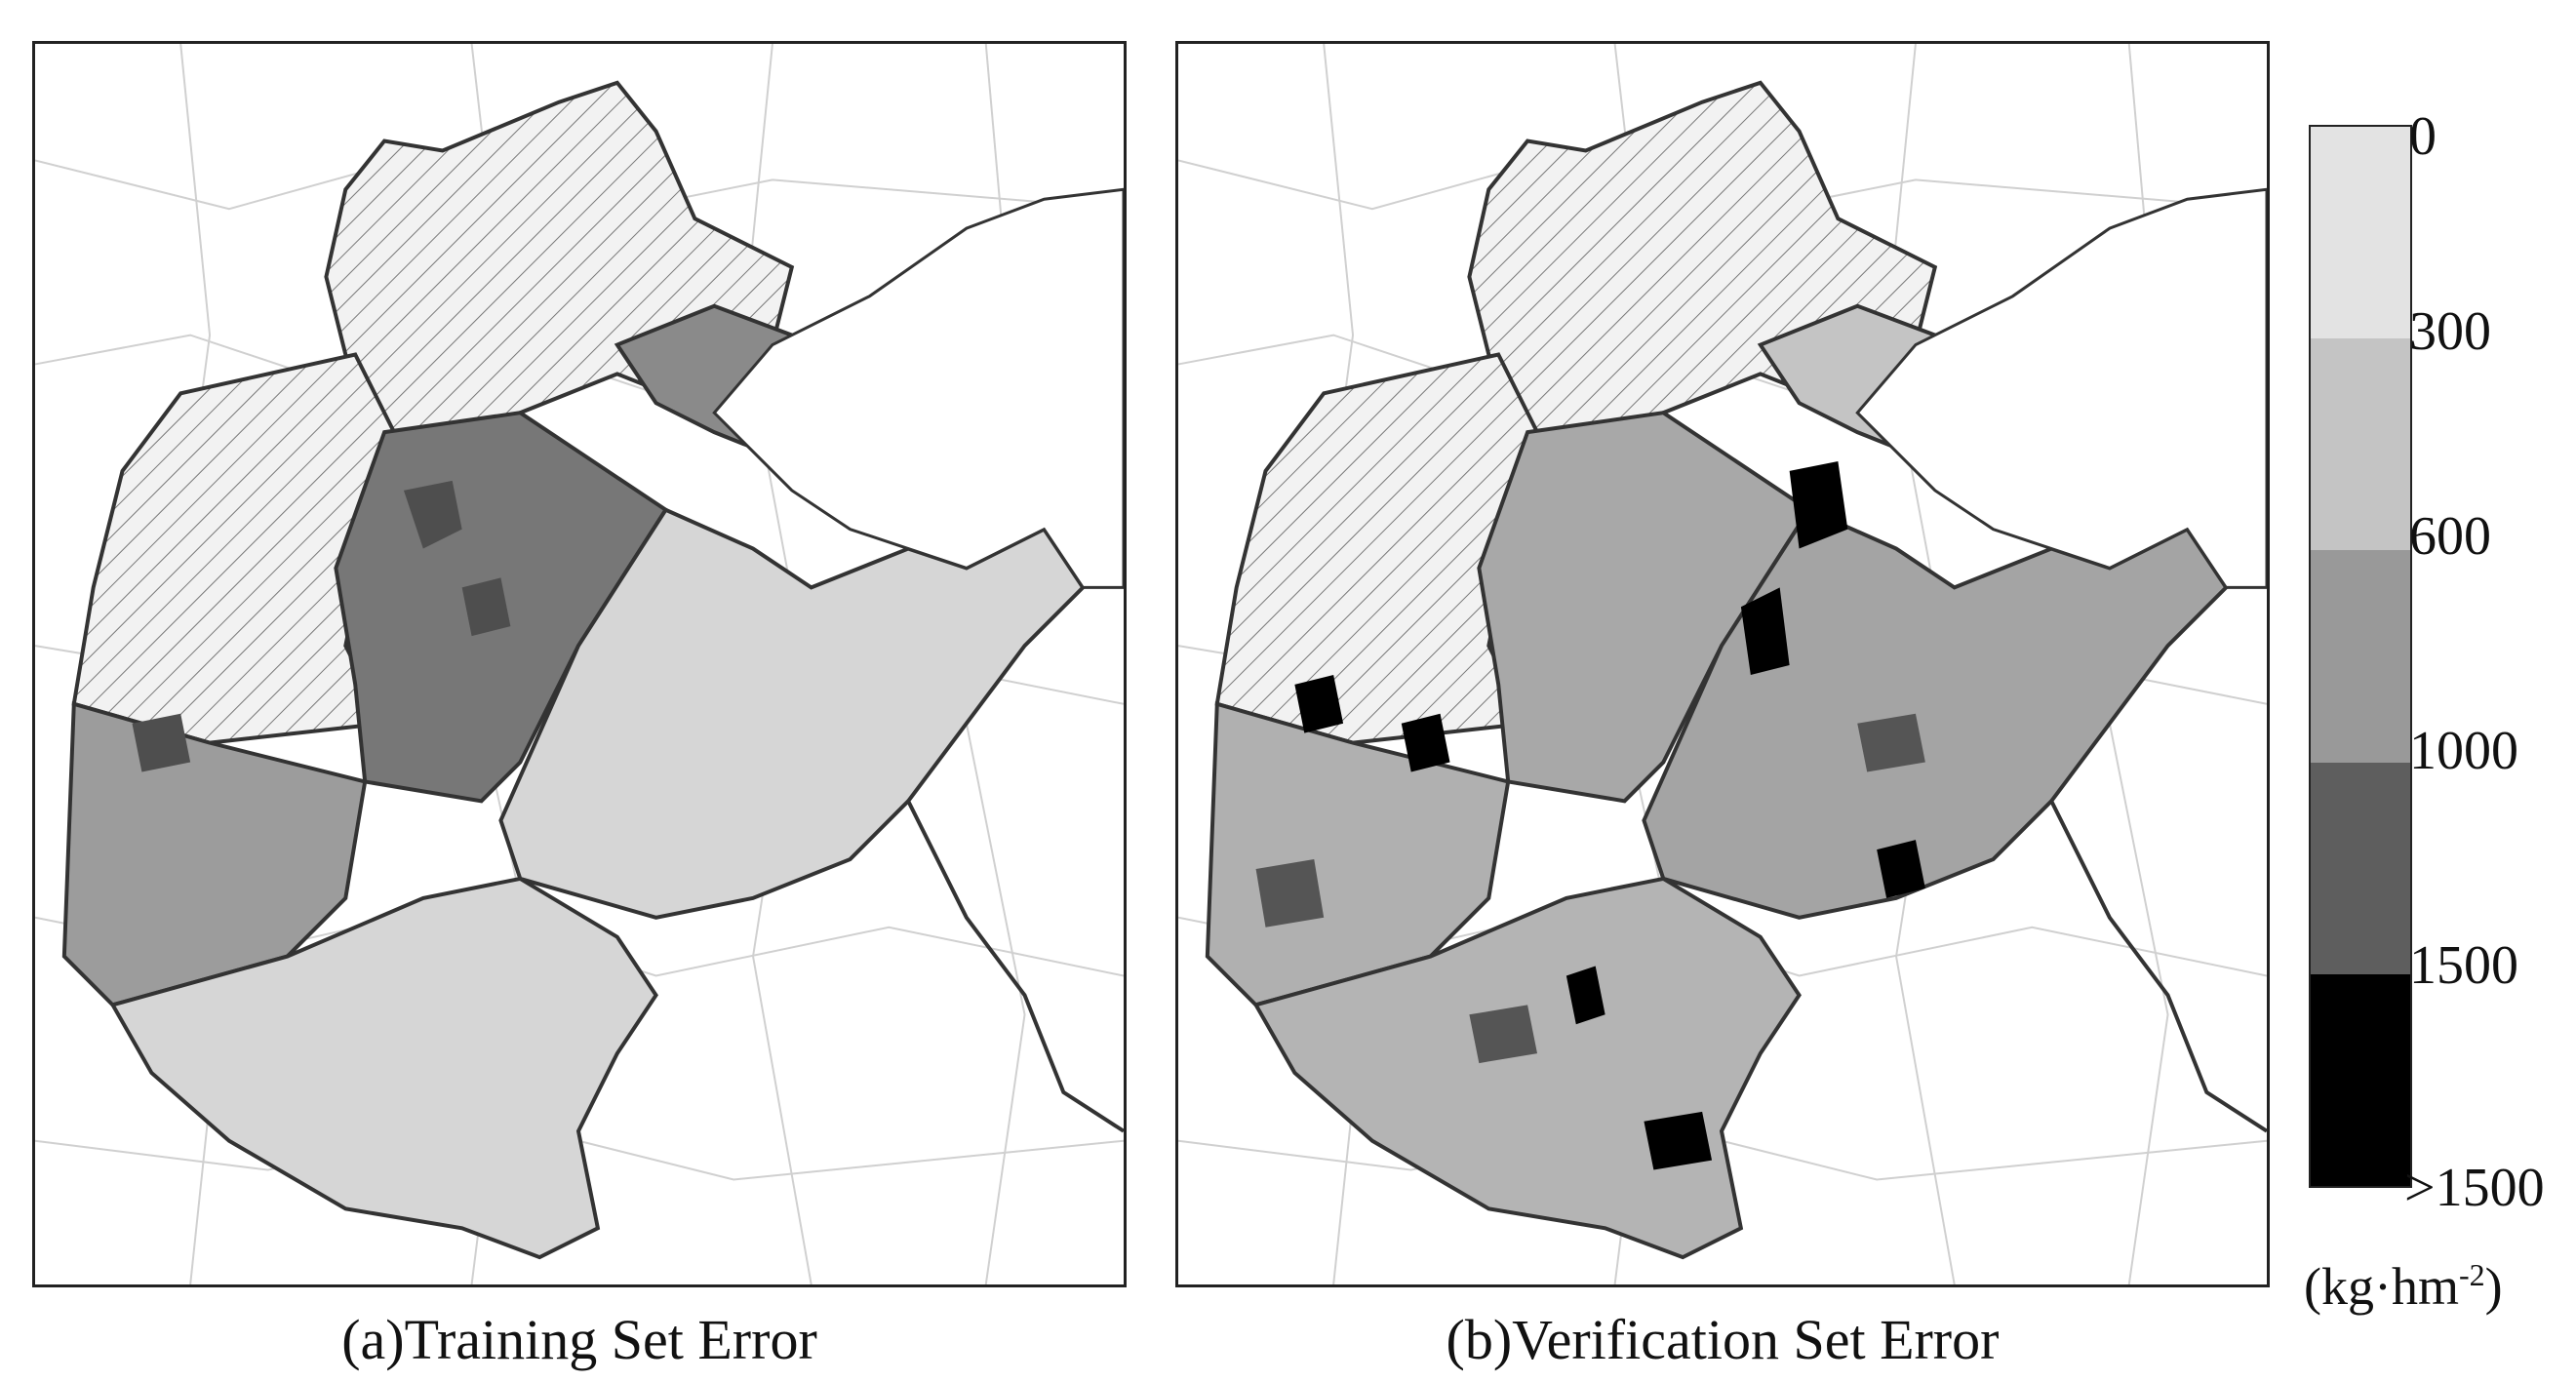  What do you see at coordinates (2450, 537) in the screenshot?
I see `legend-label-600: 600` at bounding box center [2450, 537].